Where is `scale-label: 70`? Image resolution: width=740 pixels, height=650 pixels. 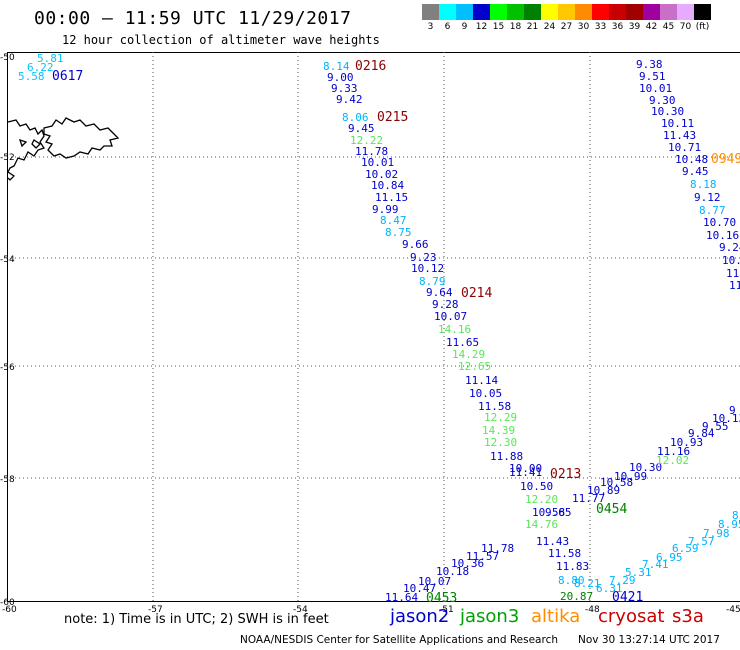 scale-label: 70 is located at coordinates (685, 27).